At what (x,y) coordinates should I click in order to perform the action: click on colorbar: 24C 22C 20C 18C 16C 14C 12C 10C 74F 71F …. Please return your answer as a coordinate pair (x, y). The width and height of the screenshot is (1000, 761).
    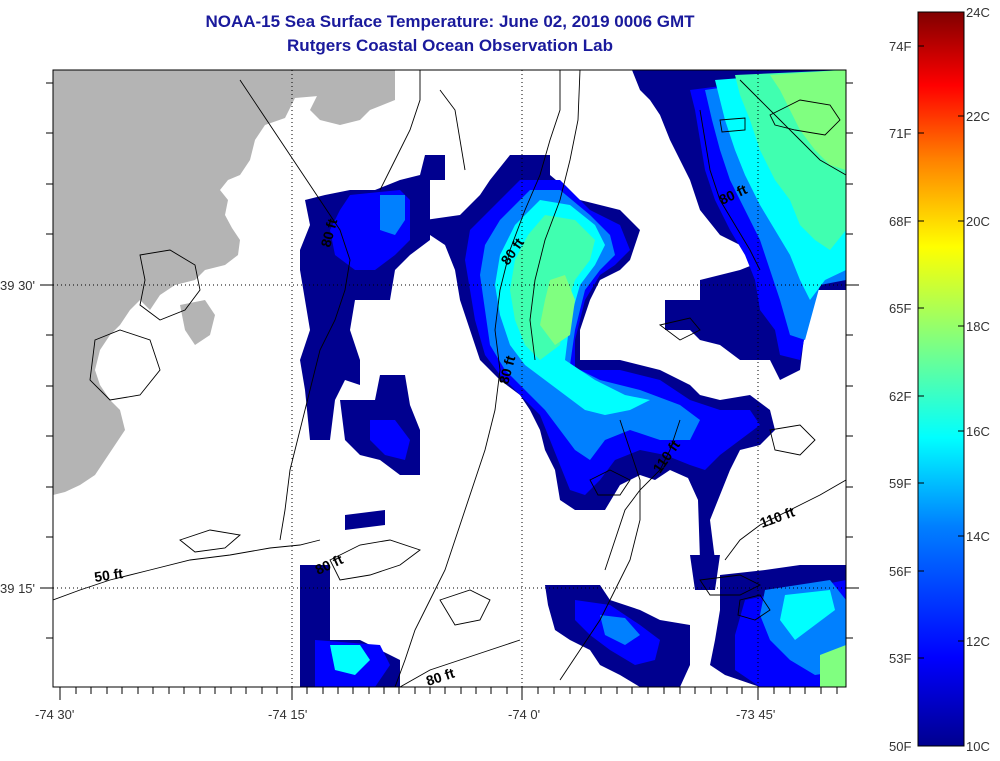
    Looking at the image, I should click on (939, 379).